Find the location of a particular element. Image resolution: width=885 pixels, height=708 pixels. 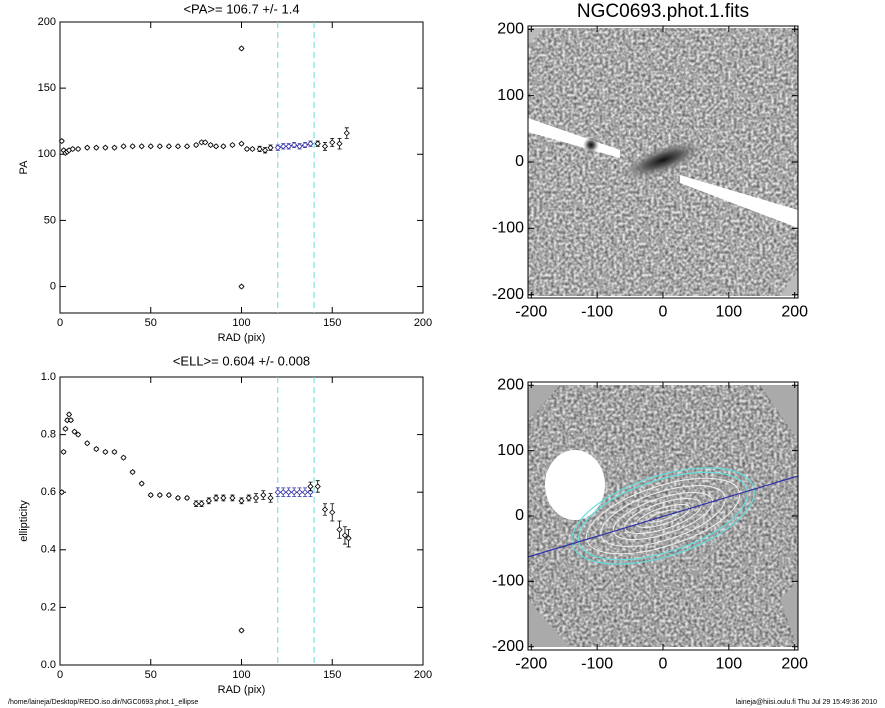

y-axis-label: PA is located at coordinates (24, 167).